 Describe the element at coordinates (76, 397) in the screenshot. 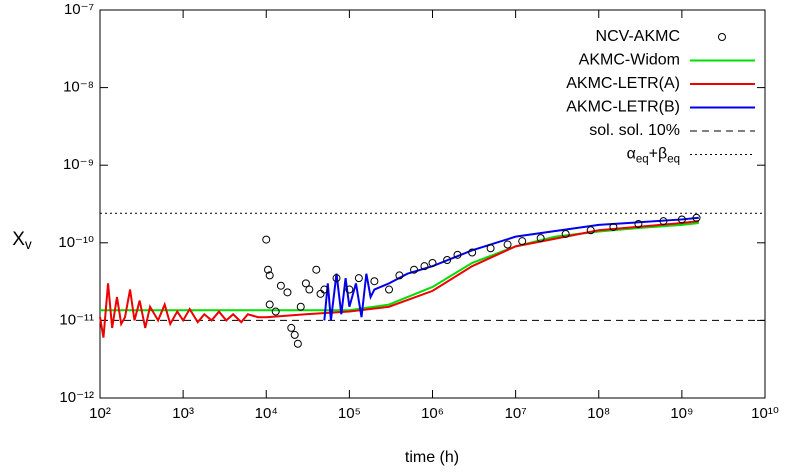

I see `y-tick-label: 10⁻¹²` at that location.